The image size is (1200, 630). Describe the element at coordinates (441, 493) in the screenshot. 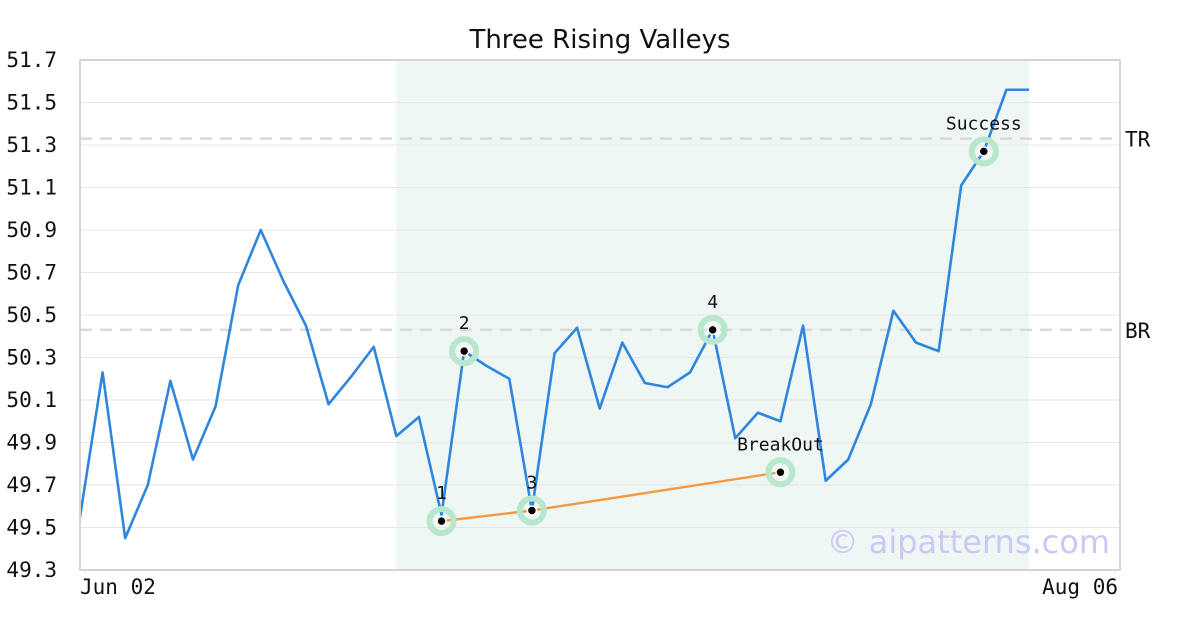

I see `marker-label: 1` at that location.